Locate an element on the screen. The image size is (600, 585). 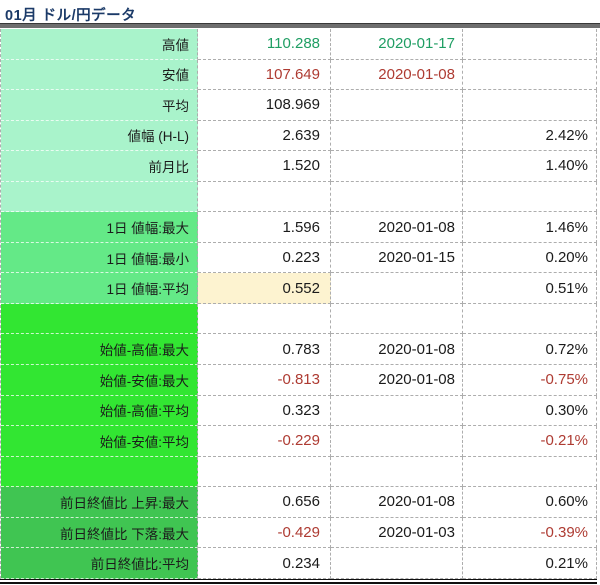
table-row: 値幅 (H-L) 2.639 2.42% is located at coordinates (299, 136).